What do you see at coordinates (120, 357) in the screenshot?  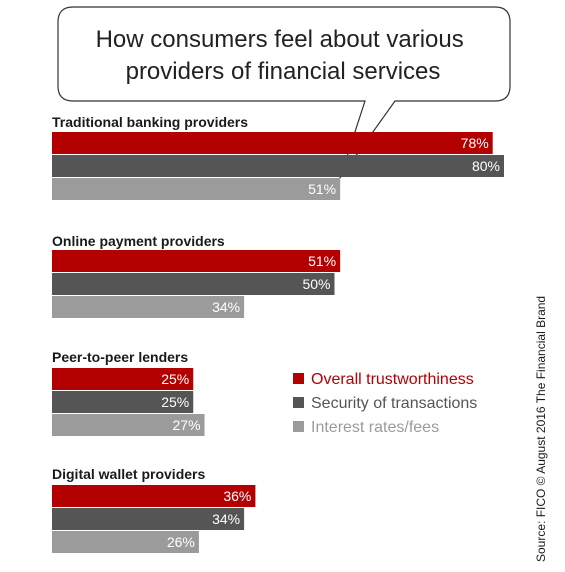 I see `group-label: Peer-to-peer lenders` at bounding box center [120, 357].